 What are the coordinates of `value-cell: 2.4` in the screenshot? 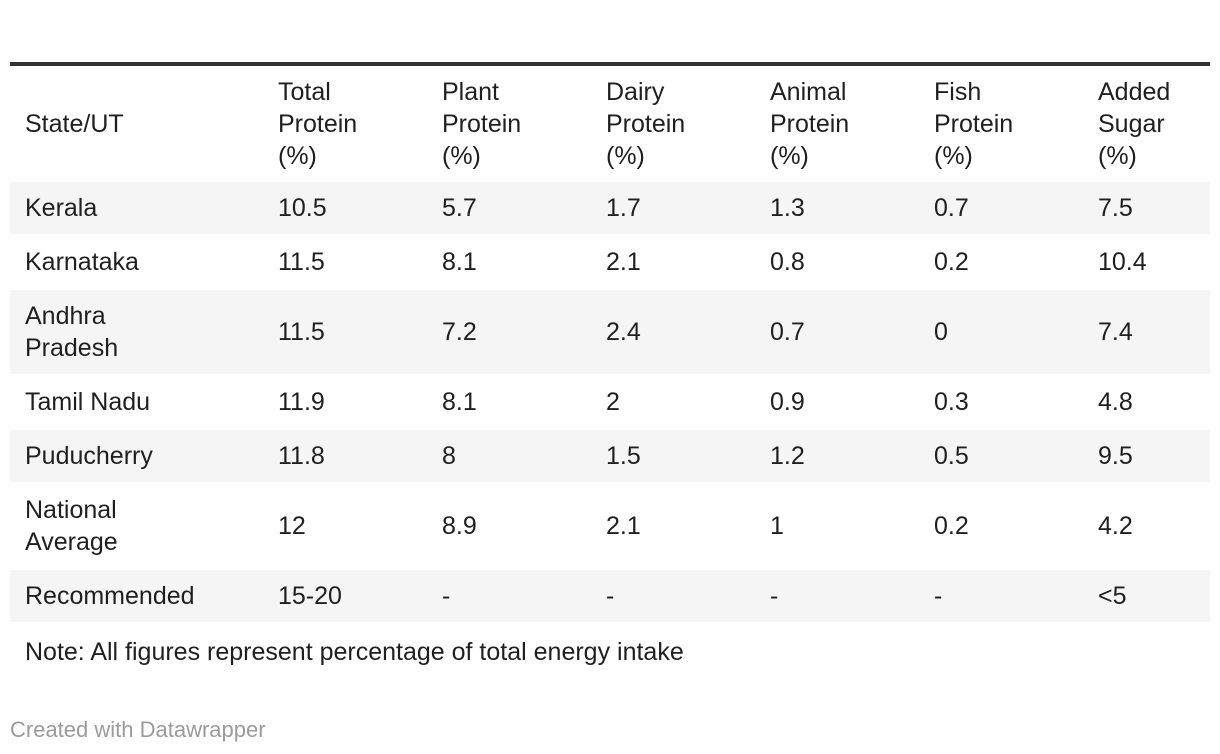 It's located at (623, 332).